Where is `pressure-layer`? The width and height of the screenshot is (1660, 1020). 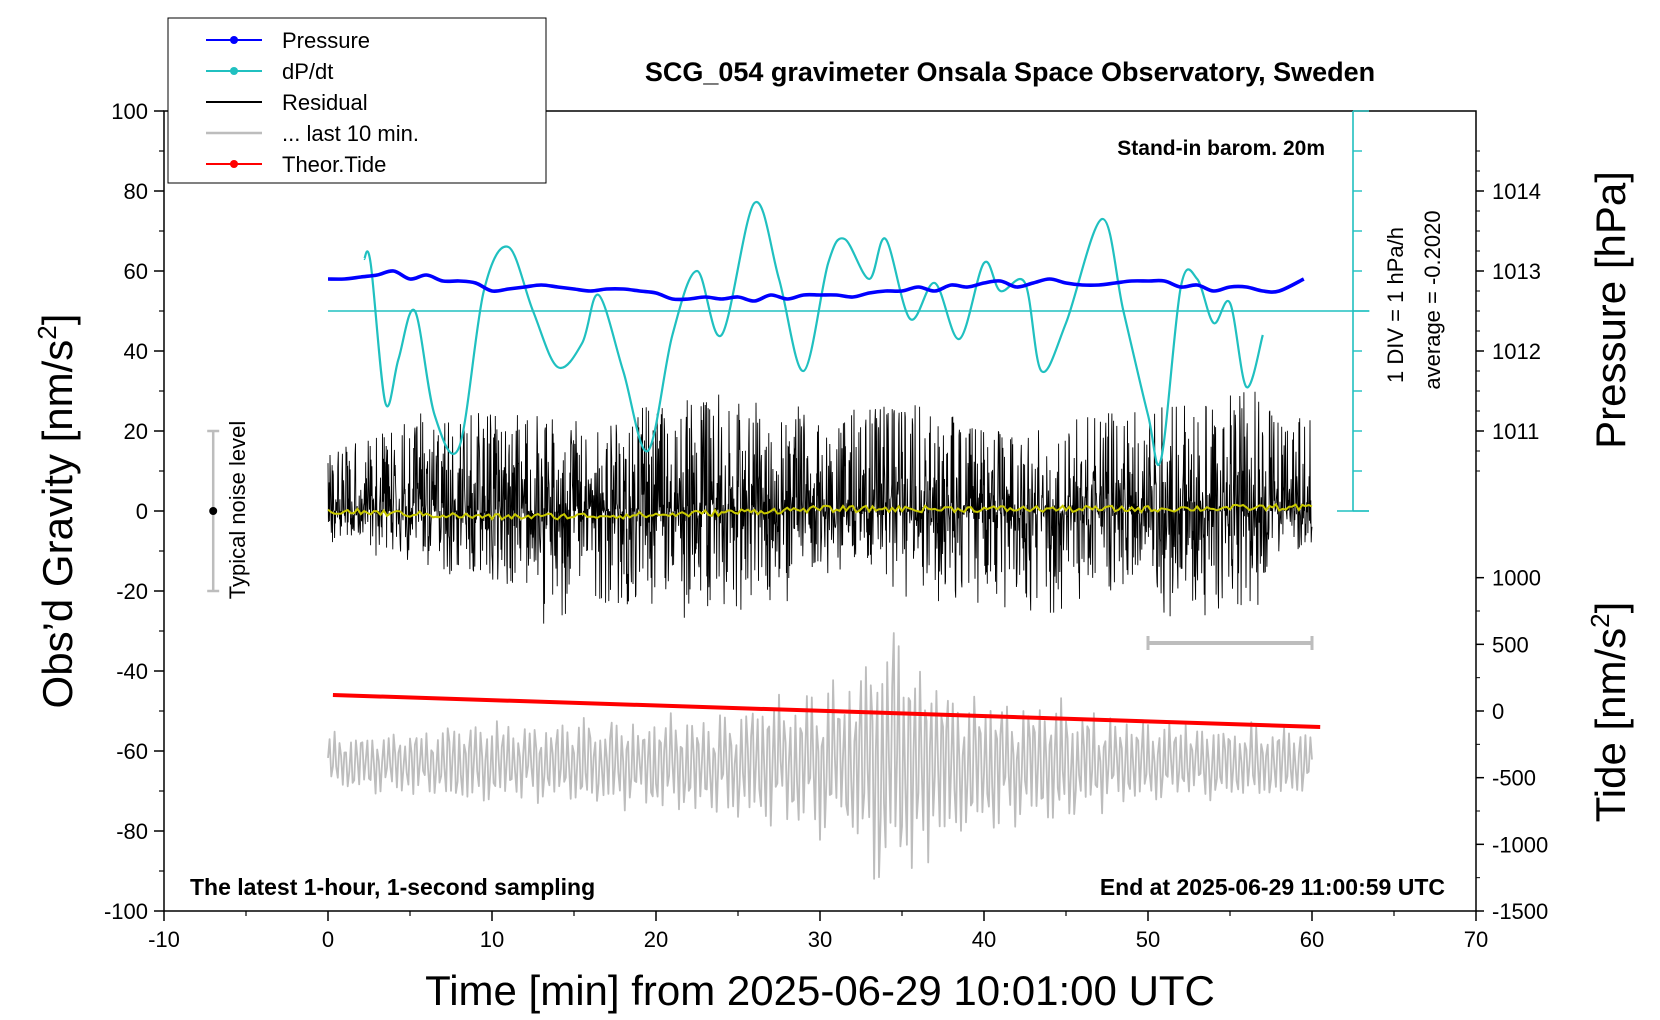 pressure-layer is located at coordinates (816, 286).